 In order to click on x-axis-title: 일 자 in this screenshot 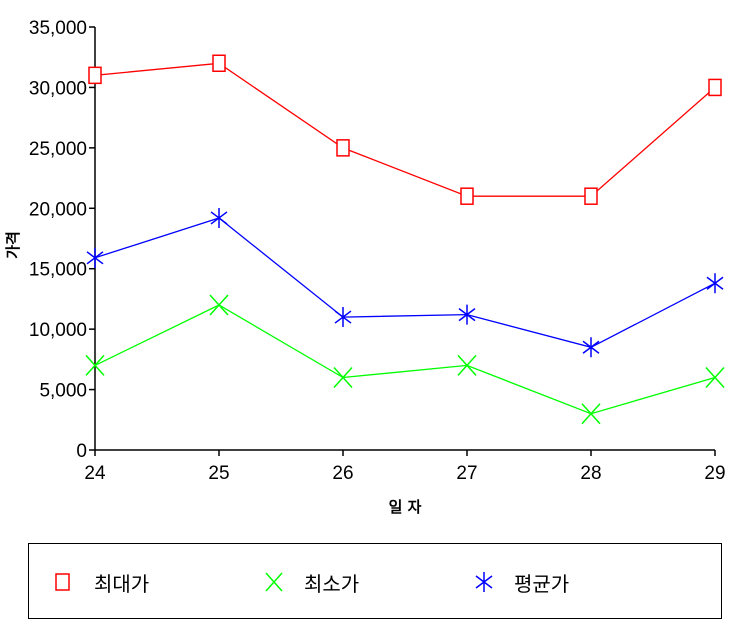, I will do `click(405, 507)`.